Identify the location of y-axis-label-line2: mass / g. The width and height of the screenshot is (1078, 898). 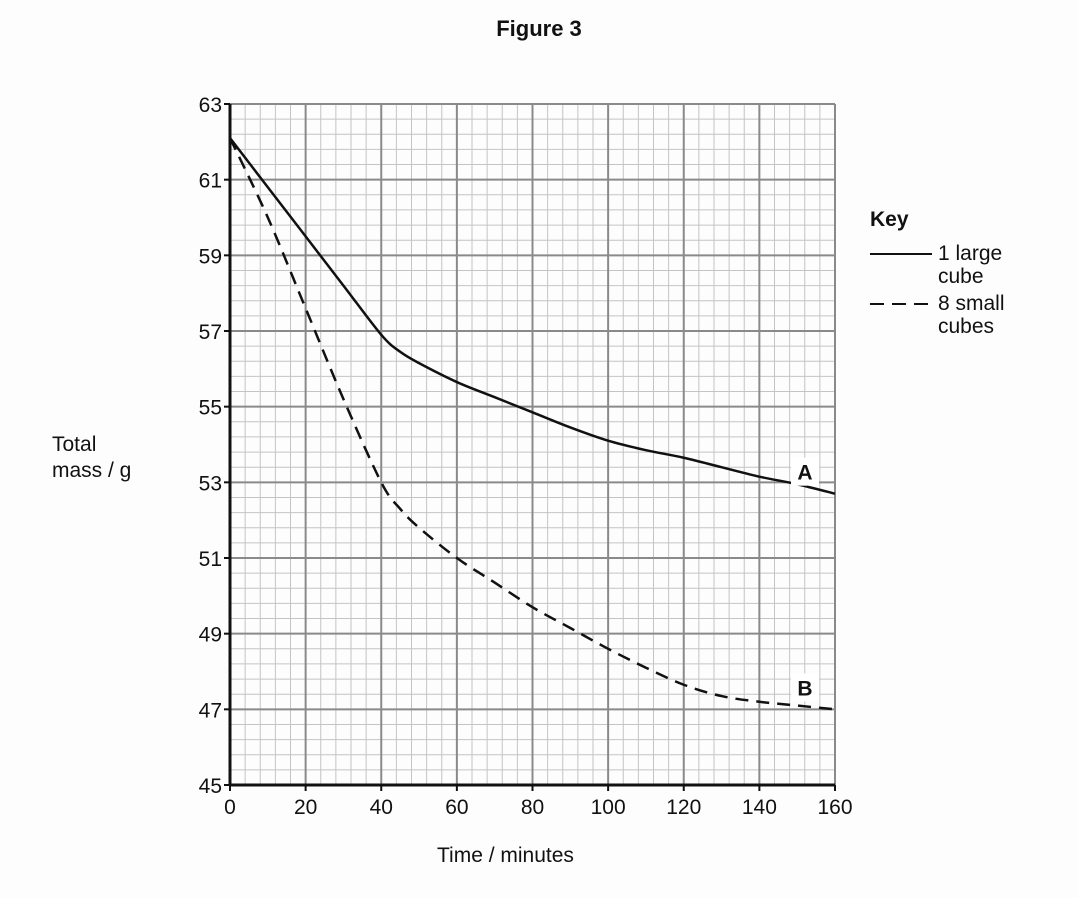
(92, 470).